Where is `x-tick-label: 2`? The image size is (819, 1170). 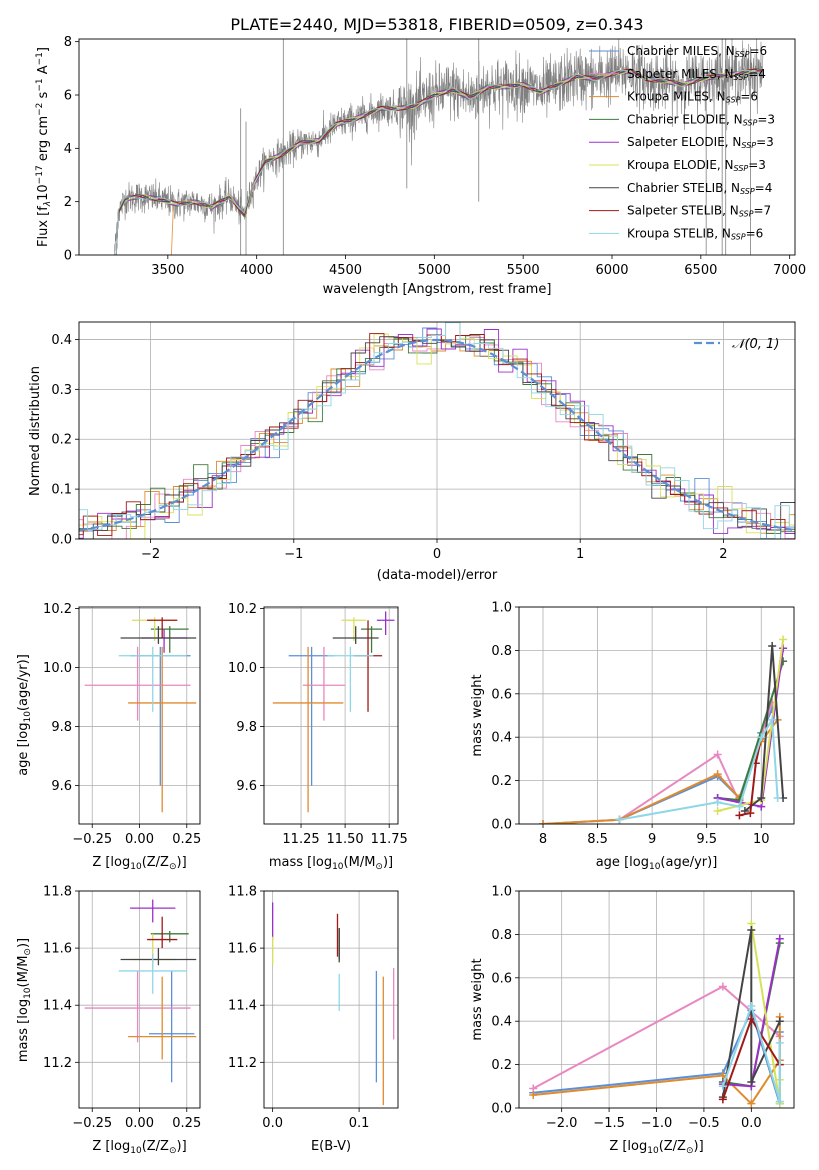 x-tick-label: 2 is located at coordinates (723, 554).